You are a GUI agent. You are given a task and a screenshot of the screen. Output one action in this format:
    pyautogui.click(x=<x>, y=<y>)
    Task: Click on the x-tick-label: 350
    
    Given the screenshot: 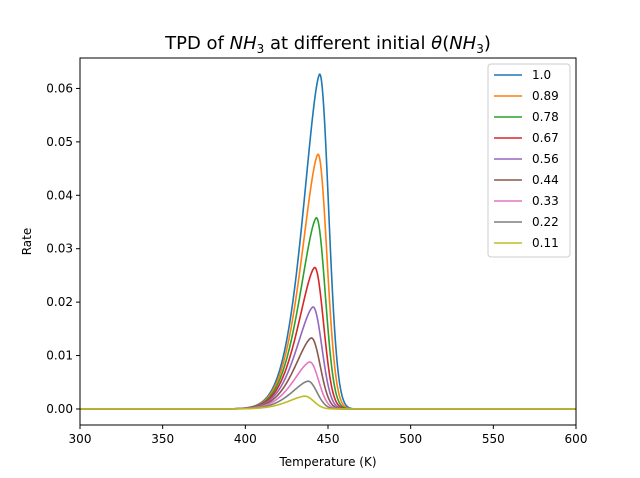 What is the action you would take?
    pyautogui.click(x=162, y=439)
    